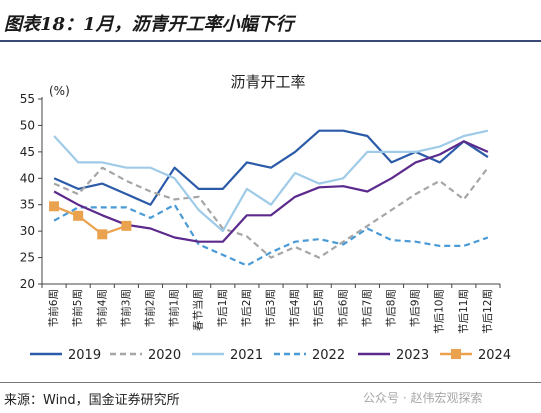  I want to click on figure-header: 图表18：1月，沥青开工率小幅下行, so click(270, 22).